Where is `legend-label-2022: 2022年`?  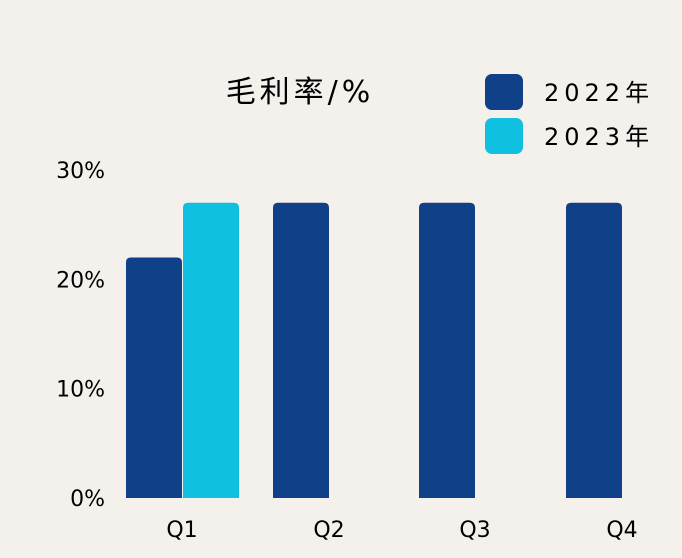 legend-label-2022: 2022年 is located at coordinates (599, 93).